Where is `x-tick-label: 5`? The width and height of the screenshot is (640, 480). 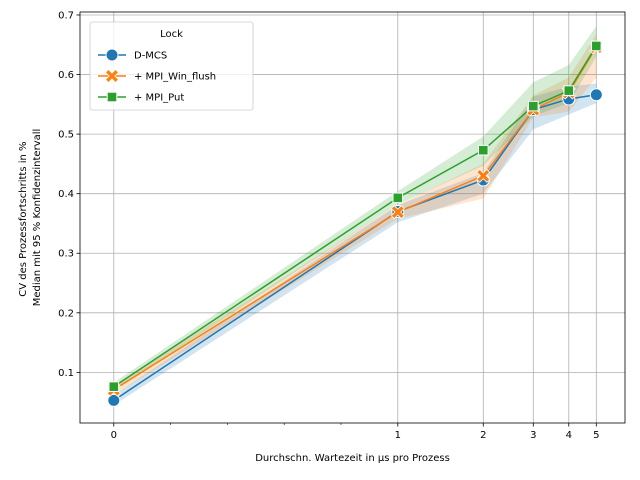
x-tick-label: 5 is located at coordinates (596, 435).